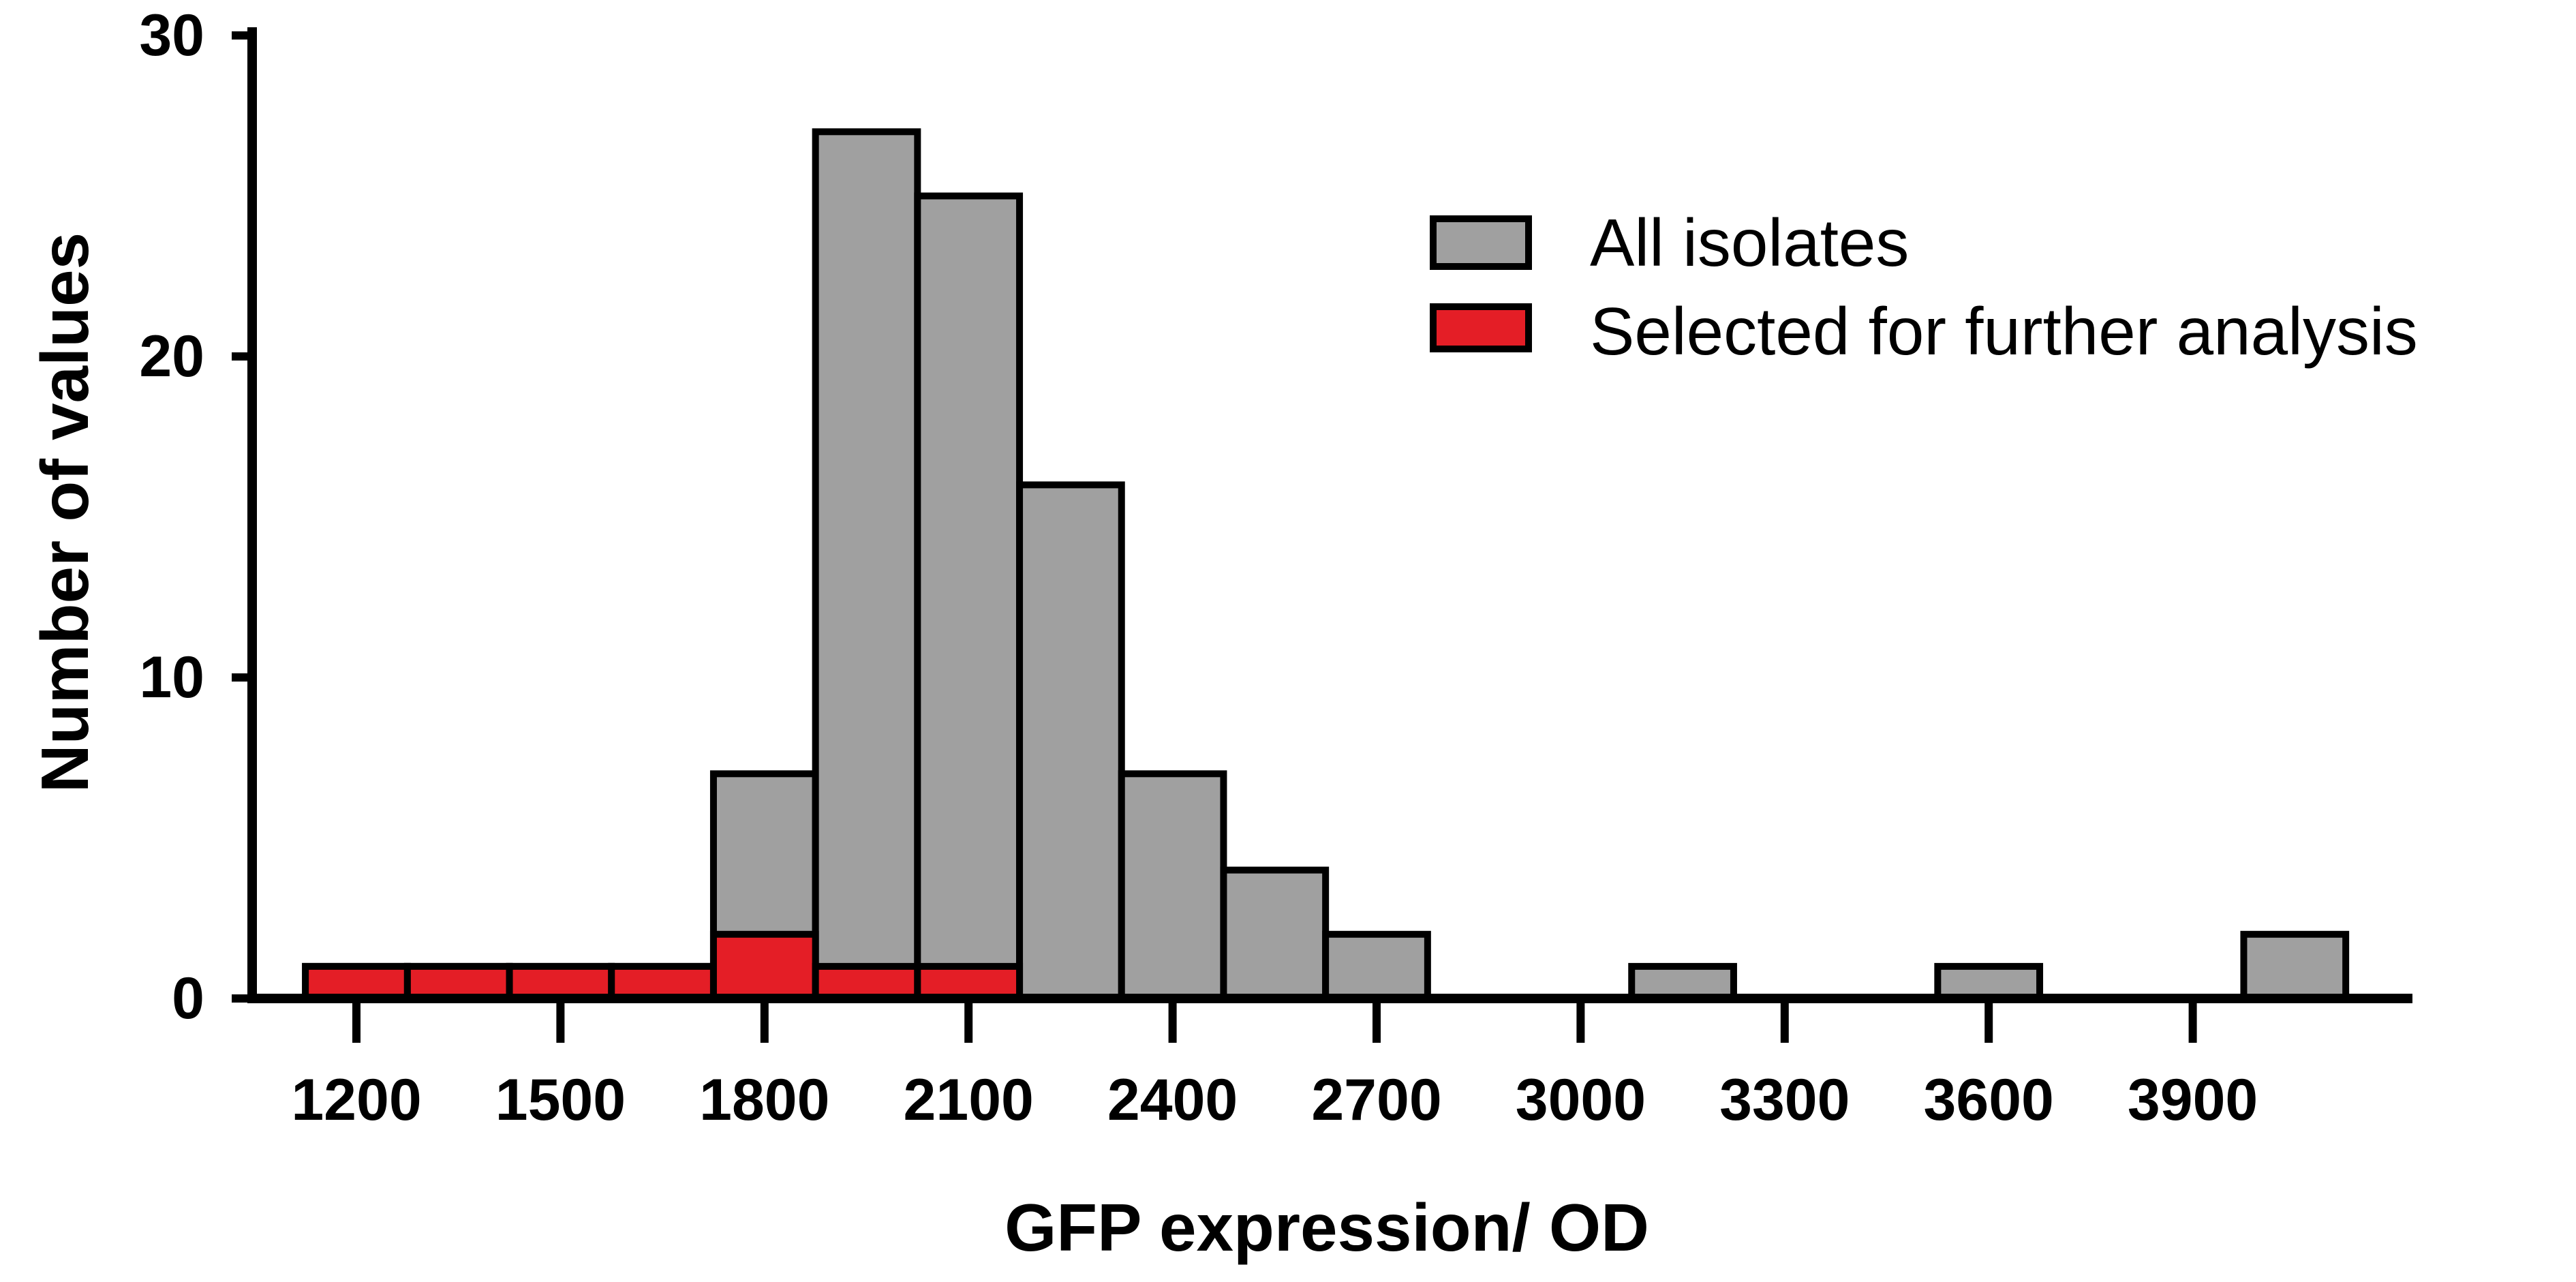  Describe the element at coordinates (1989, 1100) in the screenshot. I see `x-tick-label-3600: 3600` at that location.